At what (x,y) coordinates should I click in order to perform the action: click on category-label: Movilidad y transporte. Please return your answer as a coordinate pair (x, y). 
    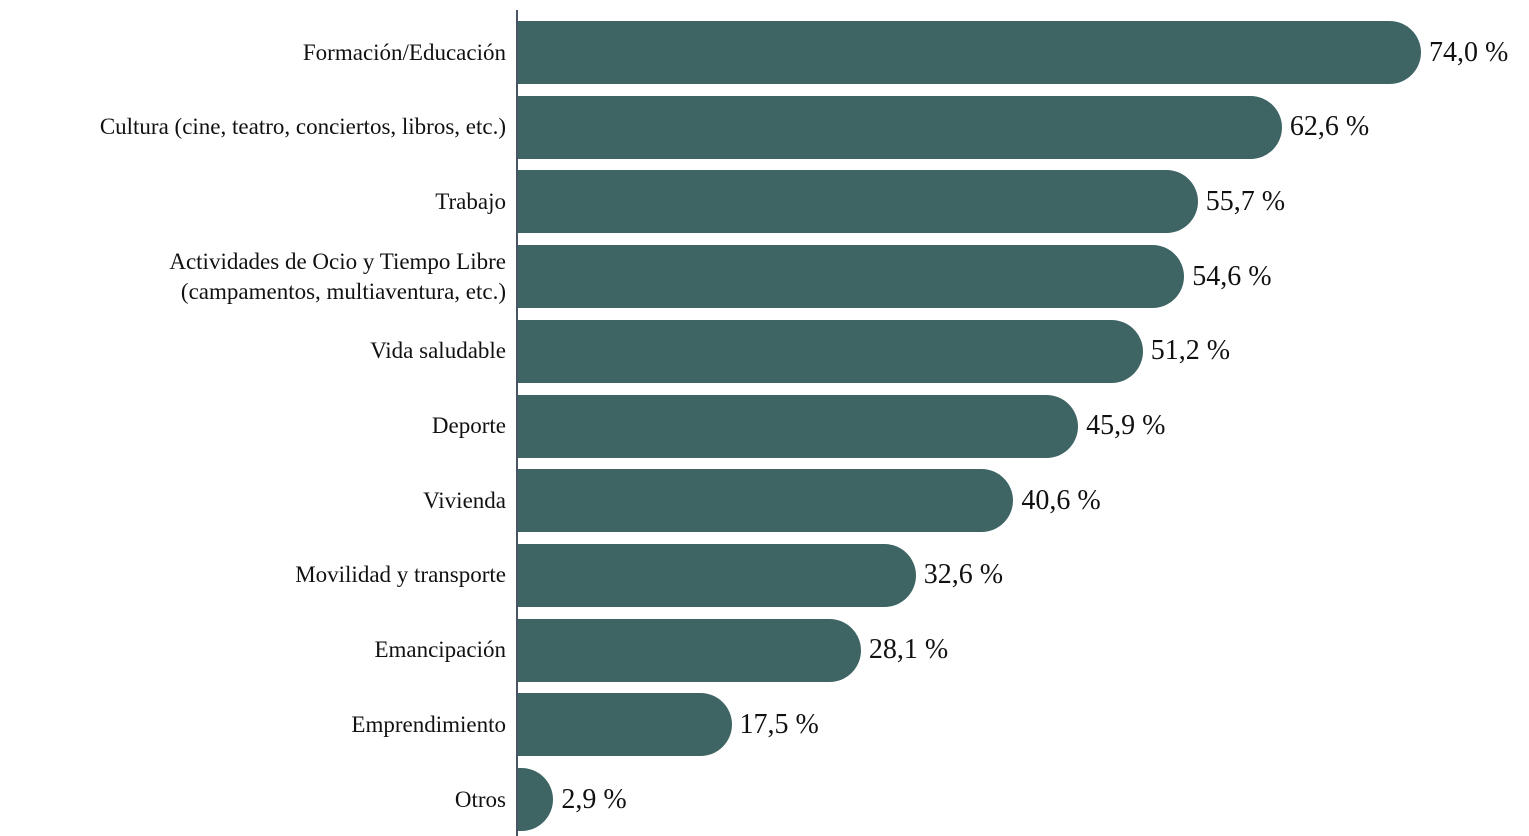
    Looking at the image, I should click on (400, 575).